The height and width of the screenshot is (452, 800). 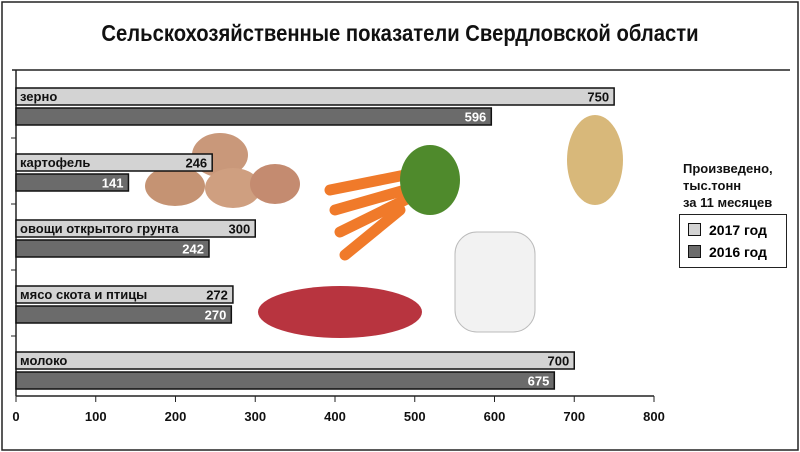 What do you see at coordinates (476, 117) in the screenshot?
I see `bar-value-label: 596` at bounding box center [476, 117].